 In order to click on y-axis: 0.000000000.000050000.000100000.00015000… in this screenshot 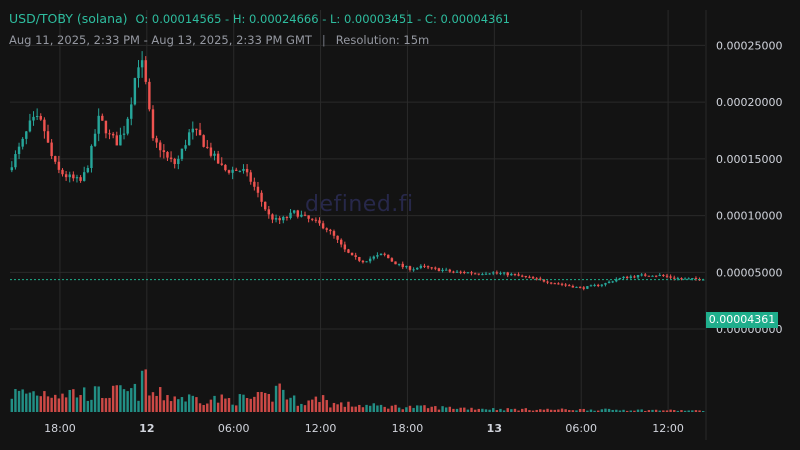, I will do `click(749, 187)`.